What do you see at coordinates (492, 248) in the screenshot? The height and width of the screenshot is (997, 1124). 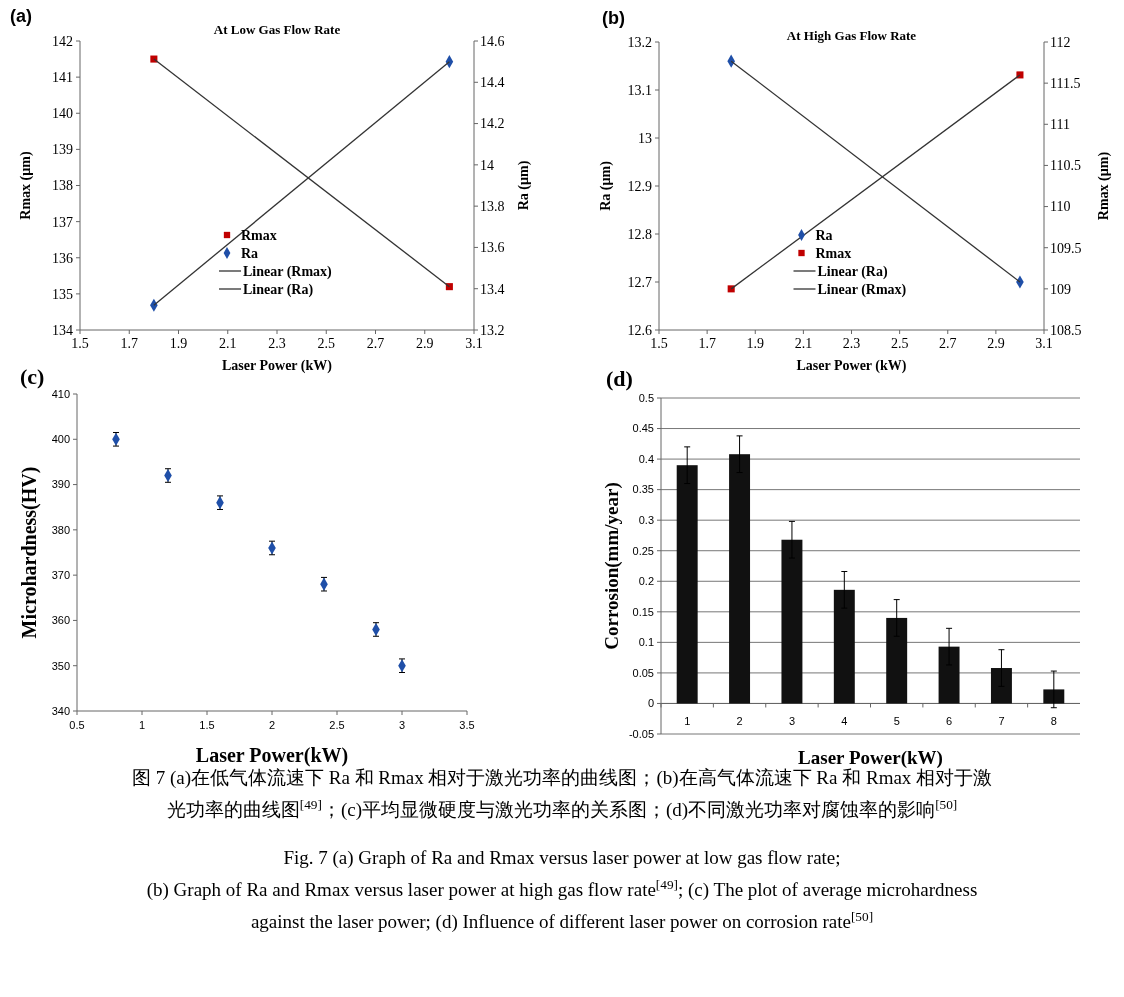 I see `y2-tick-label: 13.6` at bounding box center [492, 248].